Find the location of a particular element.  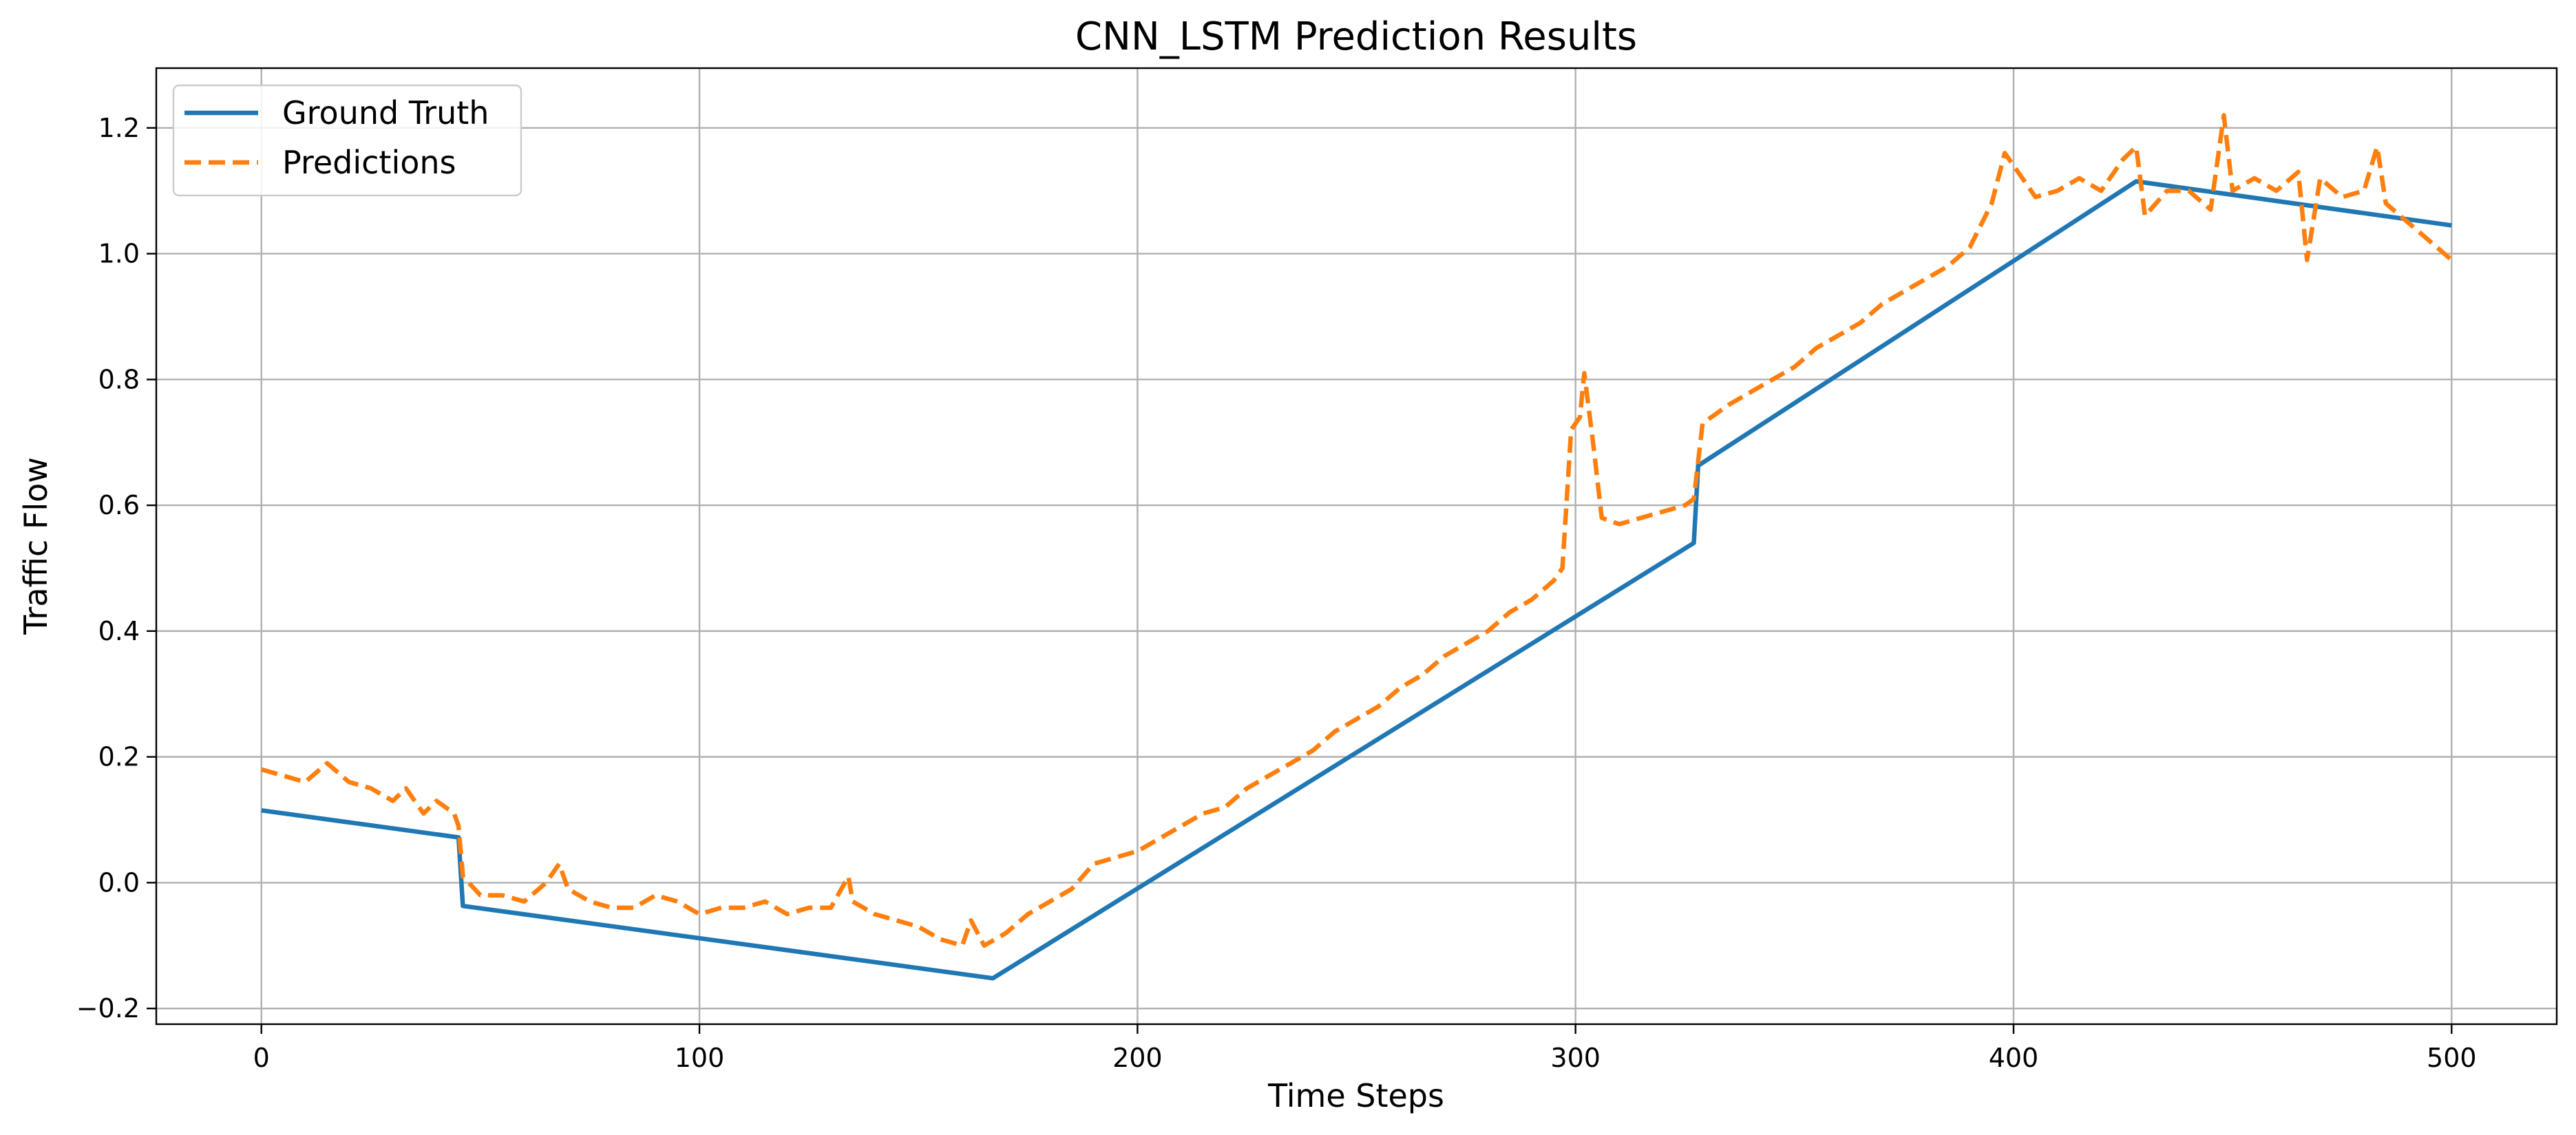

y-tick-label: 0.6 is located at coordinates (119, 505).